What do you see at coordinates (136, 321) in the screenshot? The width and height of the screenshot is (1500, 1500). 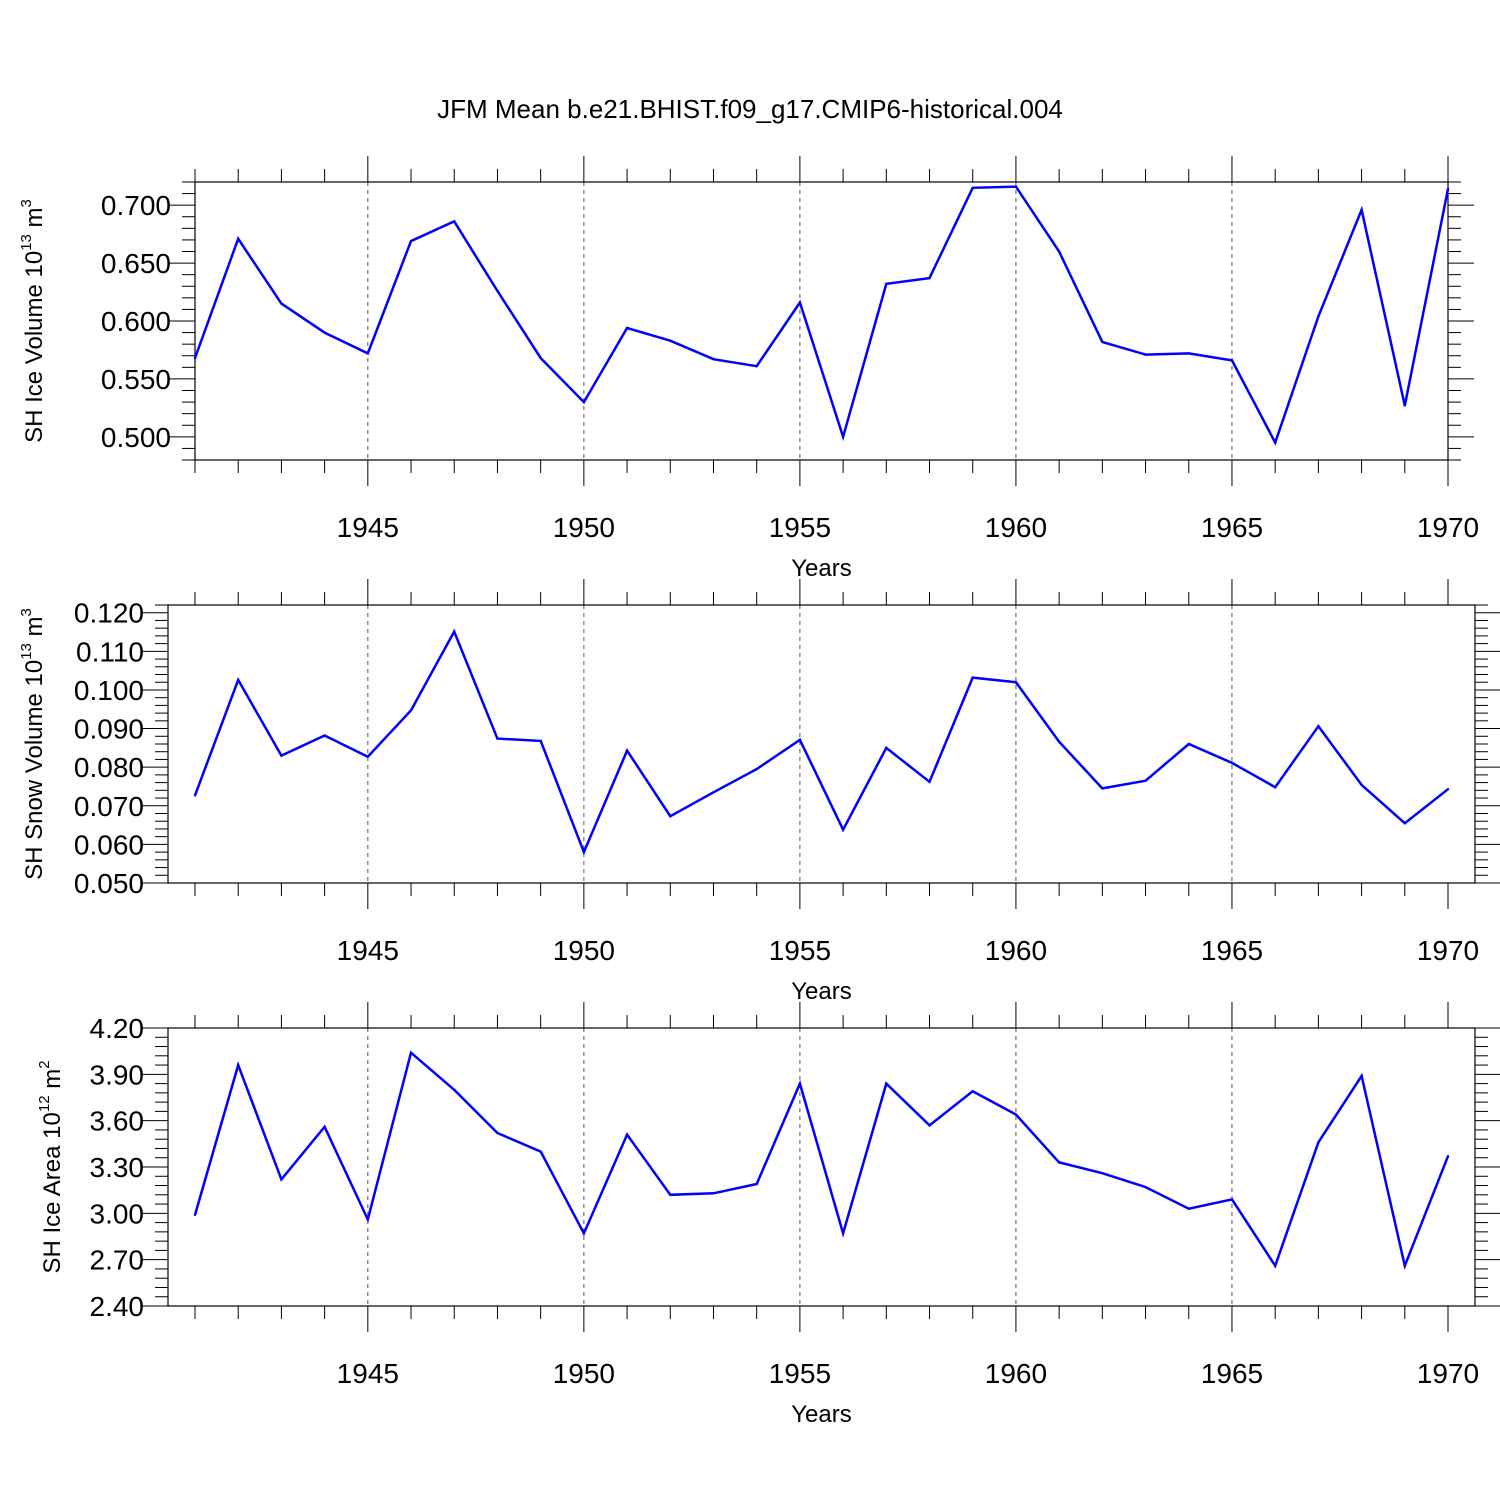 I see `y-tick-label: 0.600` at bounding box center [136, 321].